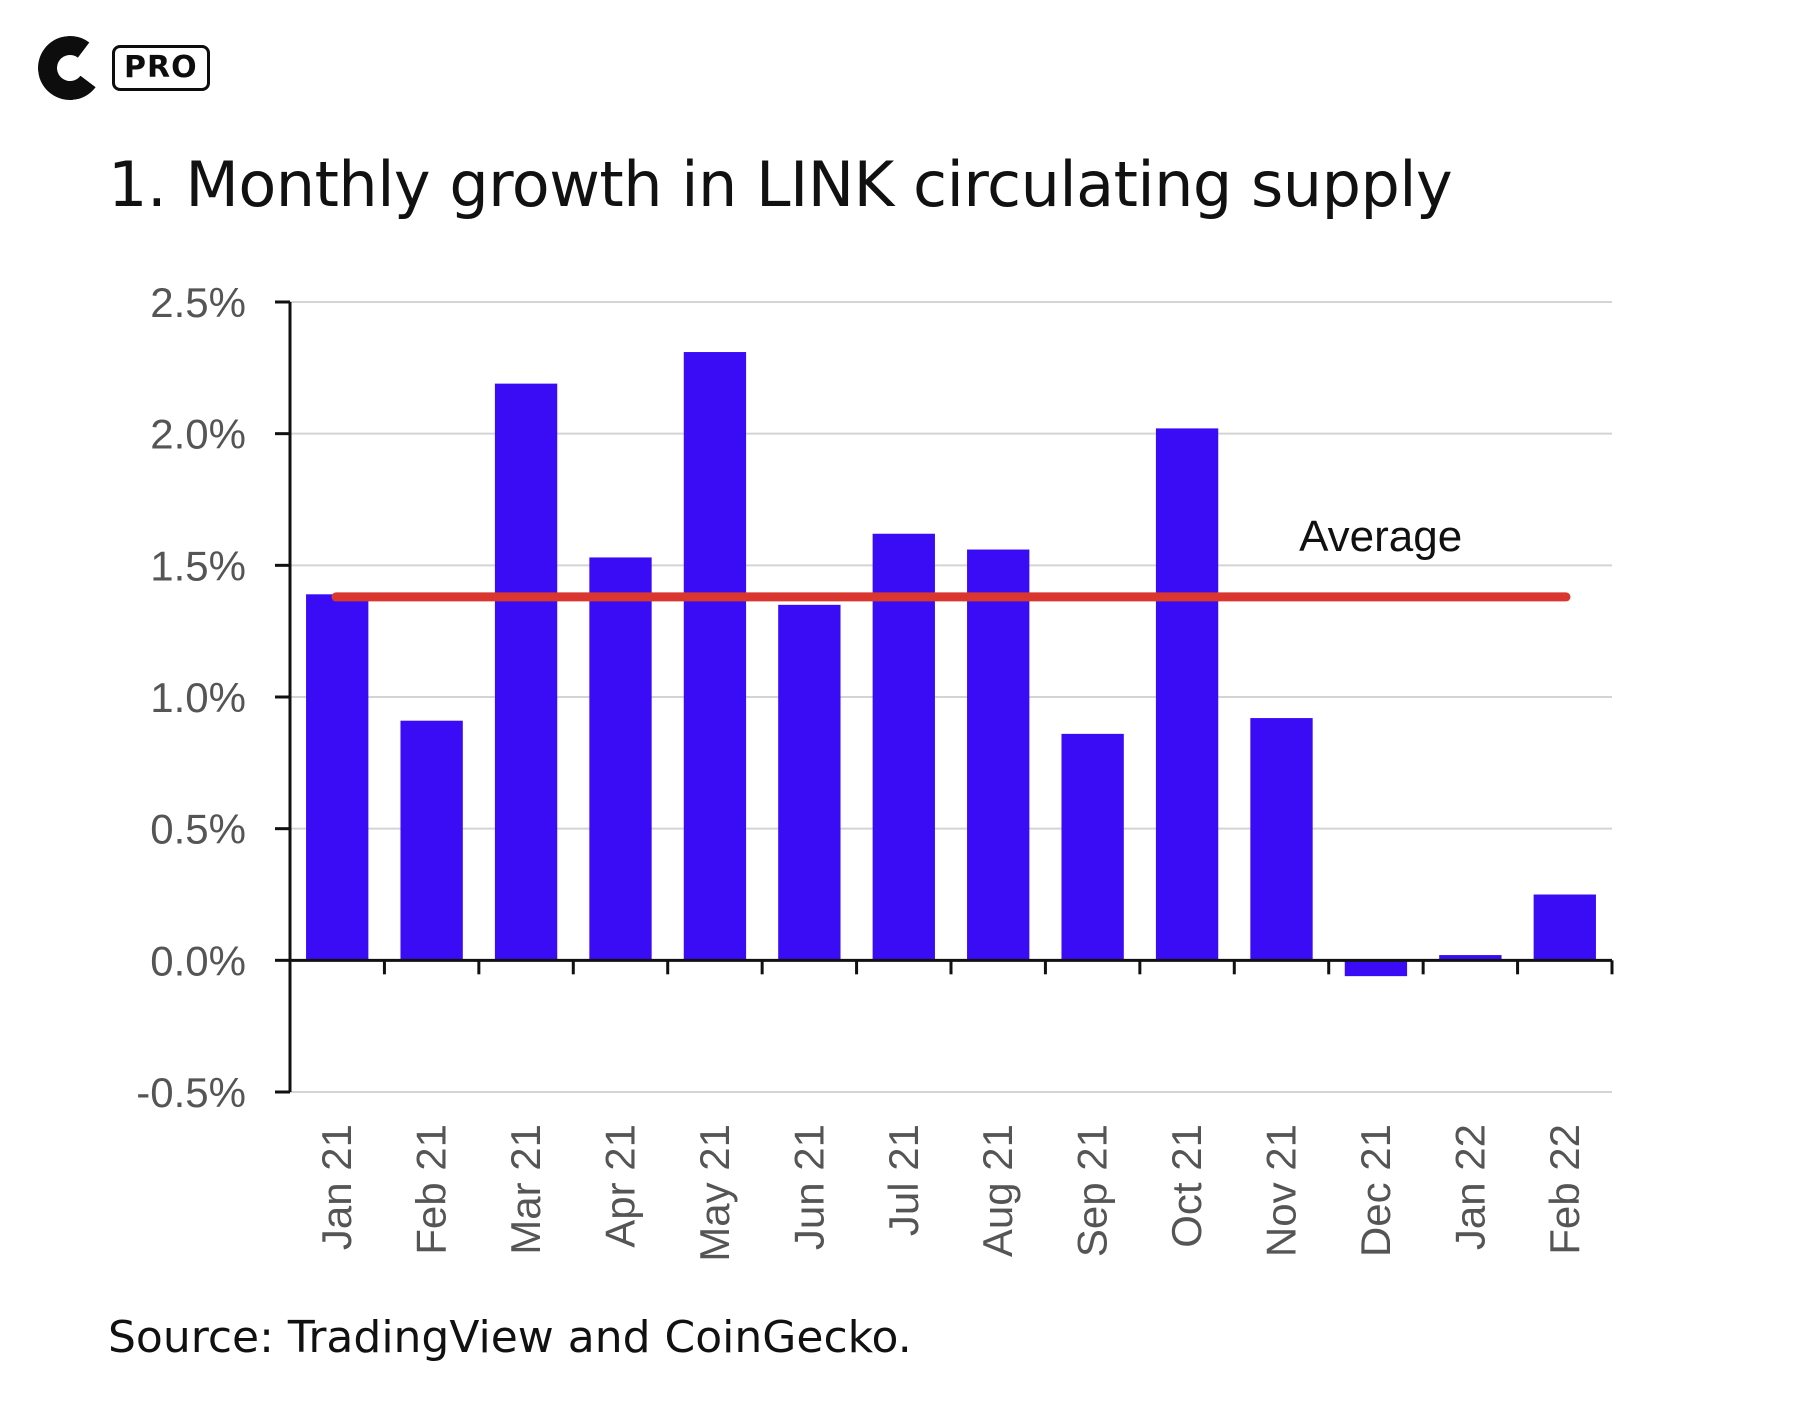 The height and width of the screenshot is (1415, 1800). I want to click on x-tick-label: Feb 22, so click(1564, 1189).